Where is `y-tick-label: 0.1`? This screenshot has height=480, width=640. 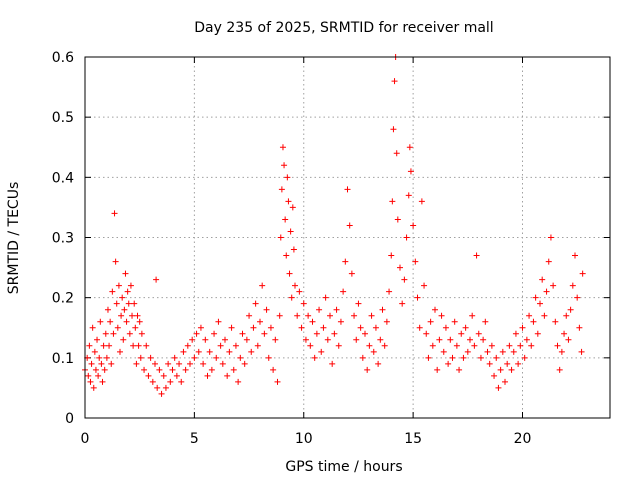
y-tick-label: 0.1 is located at coordinates (63, 359).